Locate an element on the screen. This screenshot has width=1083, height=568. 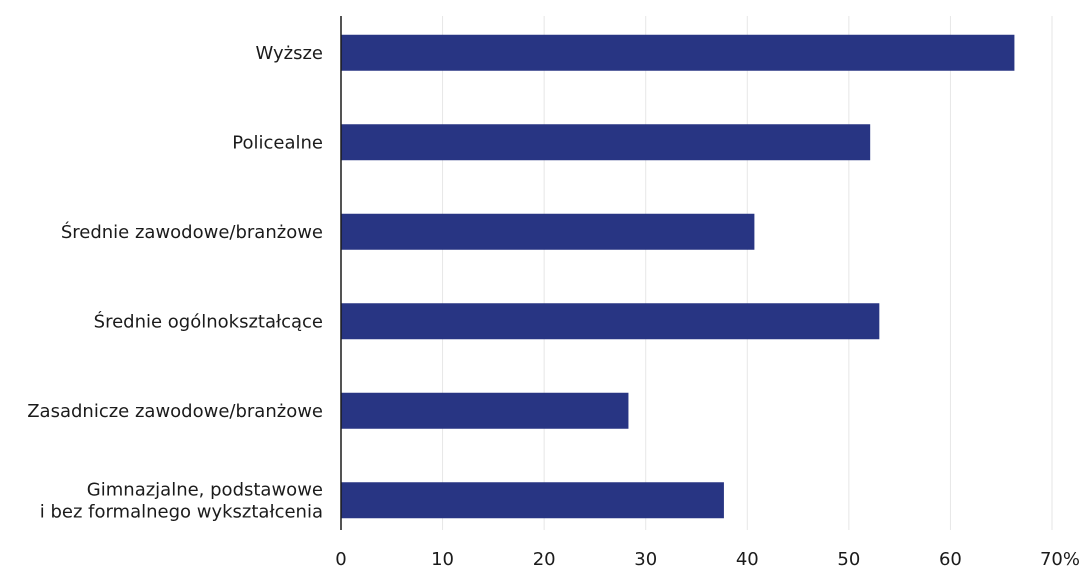
category-label-1: Policealne is located at coordinates (277, 142).